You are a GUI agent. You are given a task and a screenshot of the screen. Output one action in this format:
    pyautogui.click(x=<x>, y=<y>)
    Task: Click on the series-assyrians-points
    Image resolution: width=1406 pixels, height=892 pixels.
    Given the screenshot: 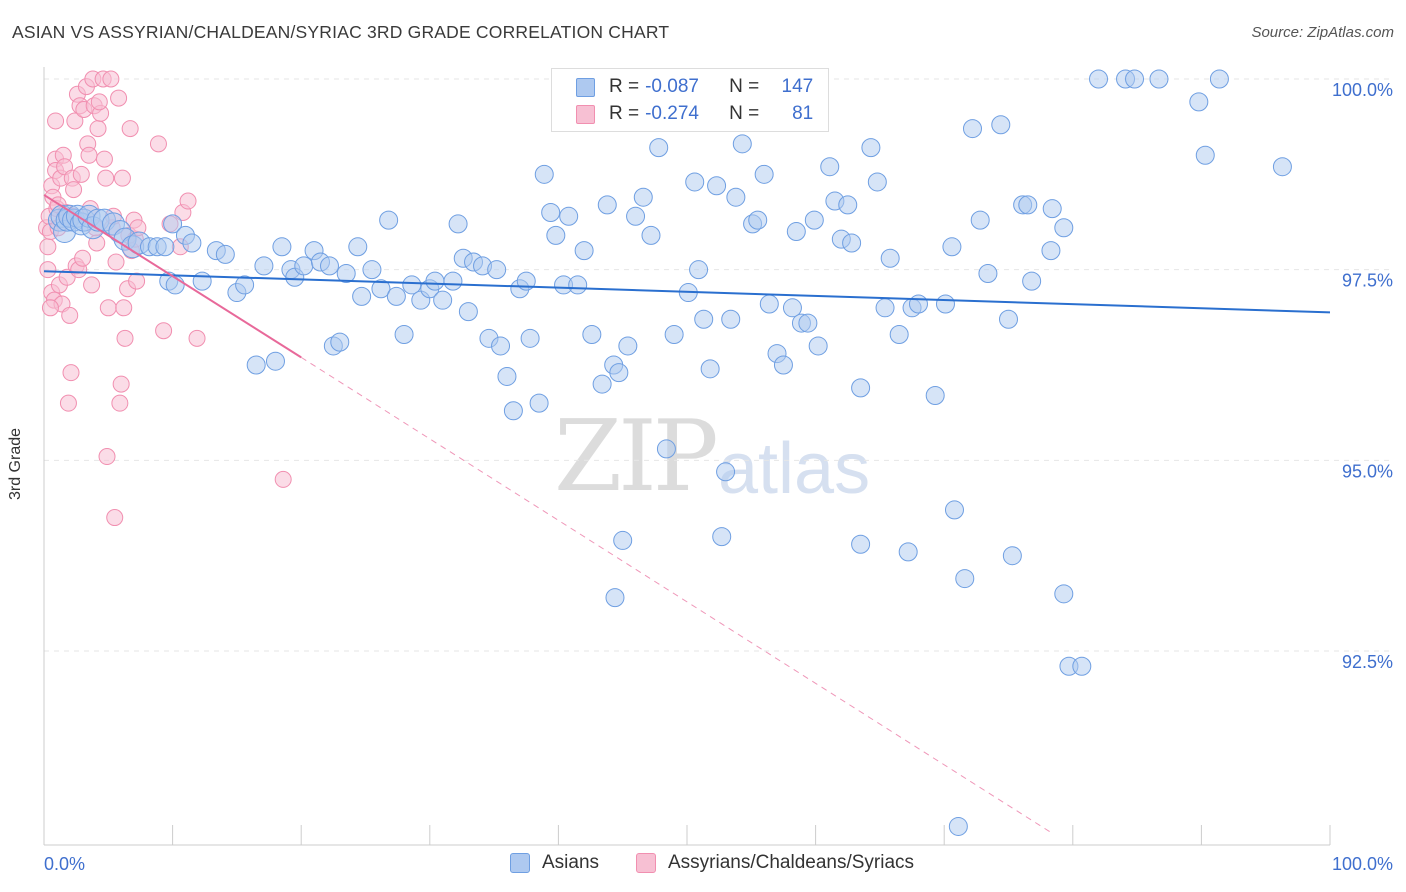 What is the action you would take?
    pyautogui.click(x=165, y=298)
    